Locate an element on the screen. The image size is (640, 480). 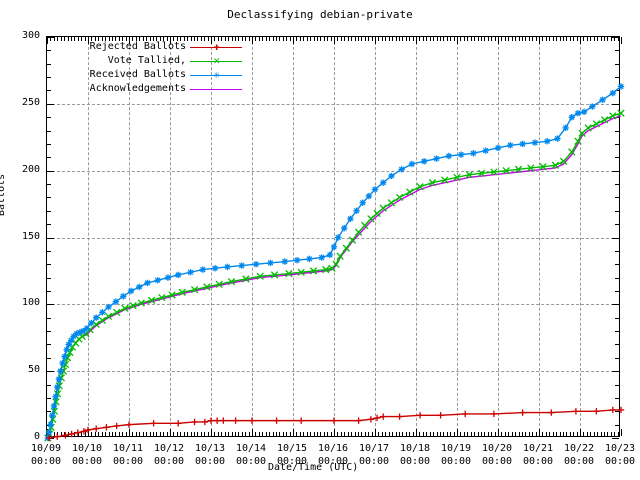
y-tick-label: 100 is located at coordinates (30, 303).